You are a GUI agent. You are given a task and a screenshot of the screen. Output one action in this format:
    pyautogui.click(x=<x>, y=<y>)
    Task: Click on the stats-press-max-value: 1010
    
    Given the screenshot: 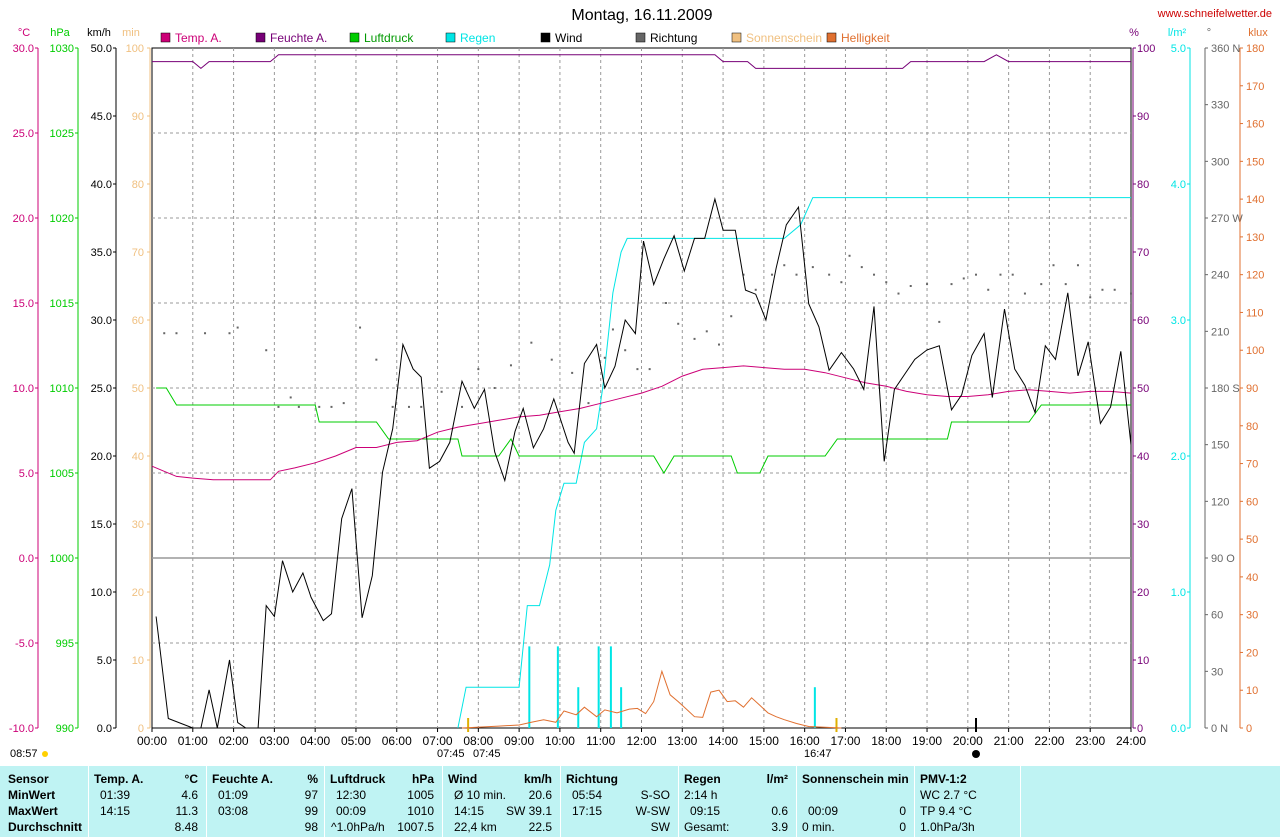 What is the action you would take?
    pyautogui.click(x=420, y=811)
    